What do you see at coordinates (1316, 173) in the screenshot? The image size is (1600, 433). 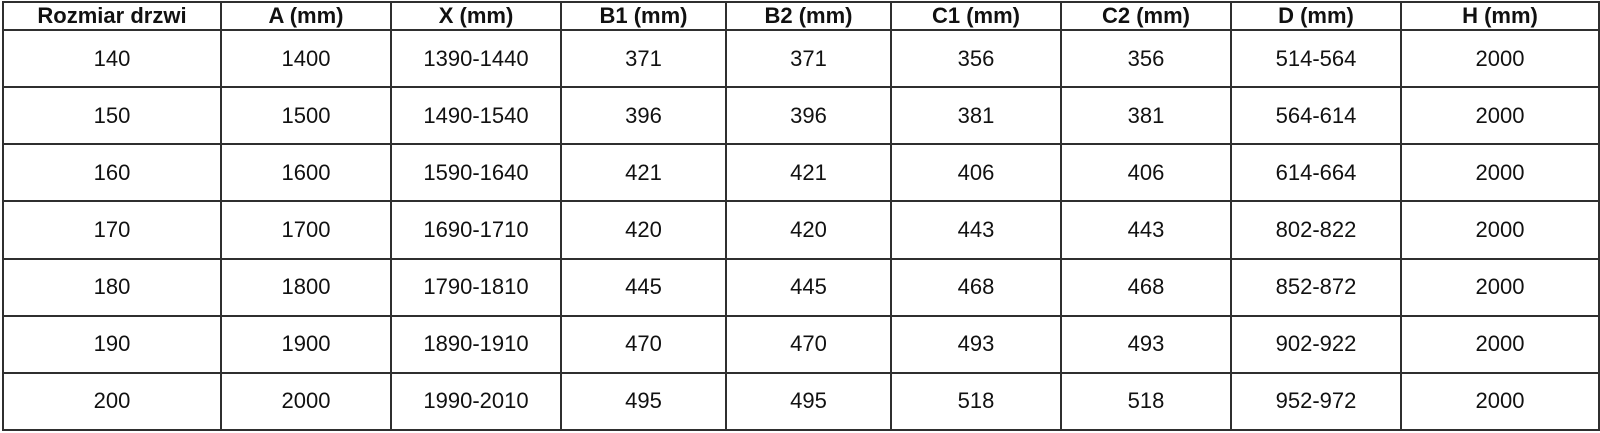 I see `table-cell: 614-664` at bounding box center [1316, 173].